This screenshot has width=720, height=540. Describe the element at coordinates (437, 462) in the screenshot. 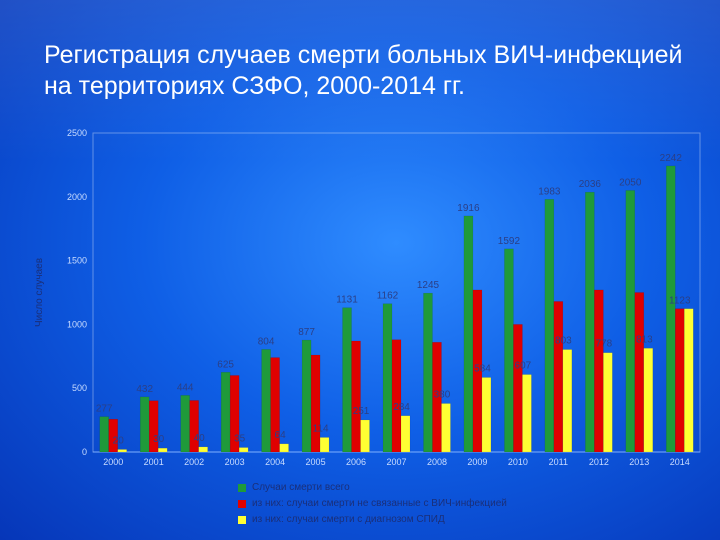

I see `x-tick-label: 2008` at that location.